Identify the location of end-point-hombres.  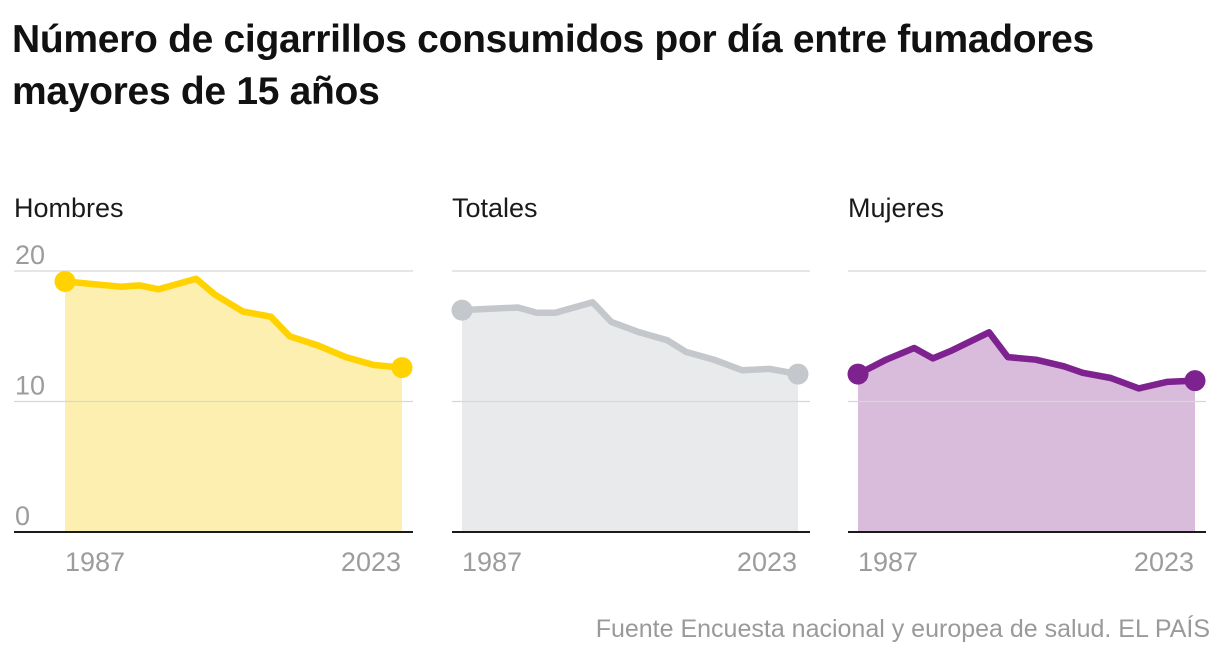
(402, 368).